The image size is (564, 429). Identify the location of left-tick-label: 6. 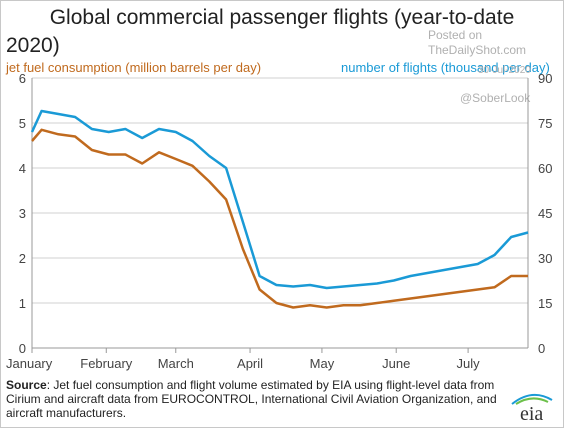
(22, 78).